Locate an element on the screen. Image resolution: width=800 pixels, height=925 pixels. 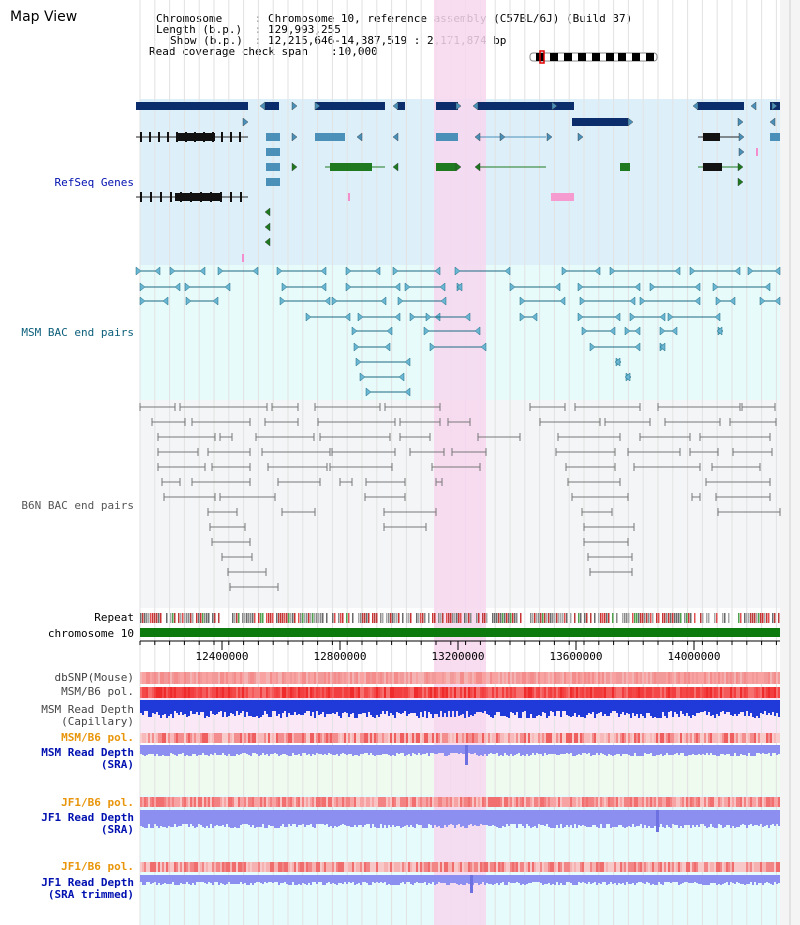
chromosome-ideogram is located at coordinates (593, 57).